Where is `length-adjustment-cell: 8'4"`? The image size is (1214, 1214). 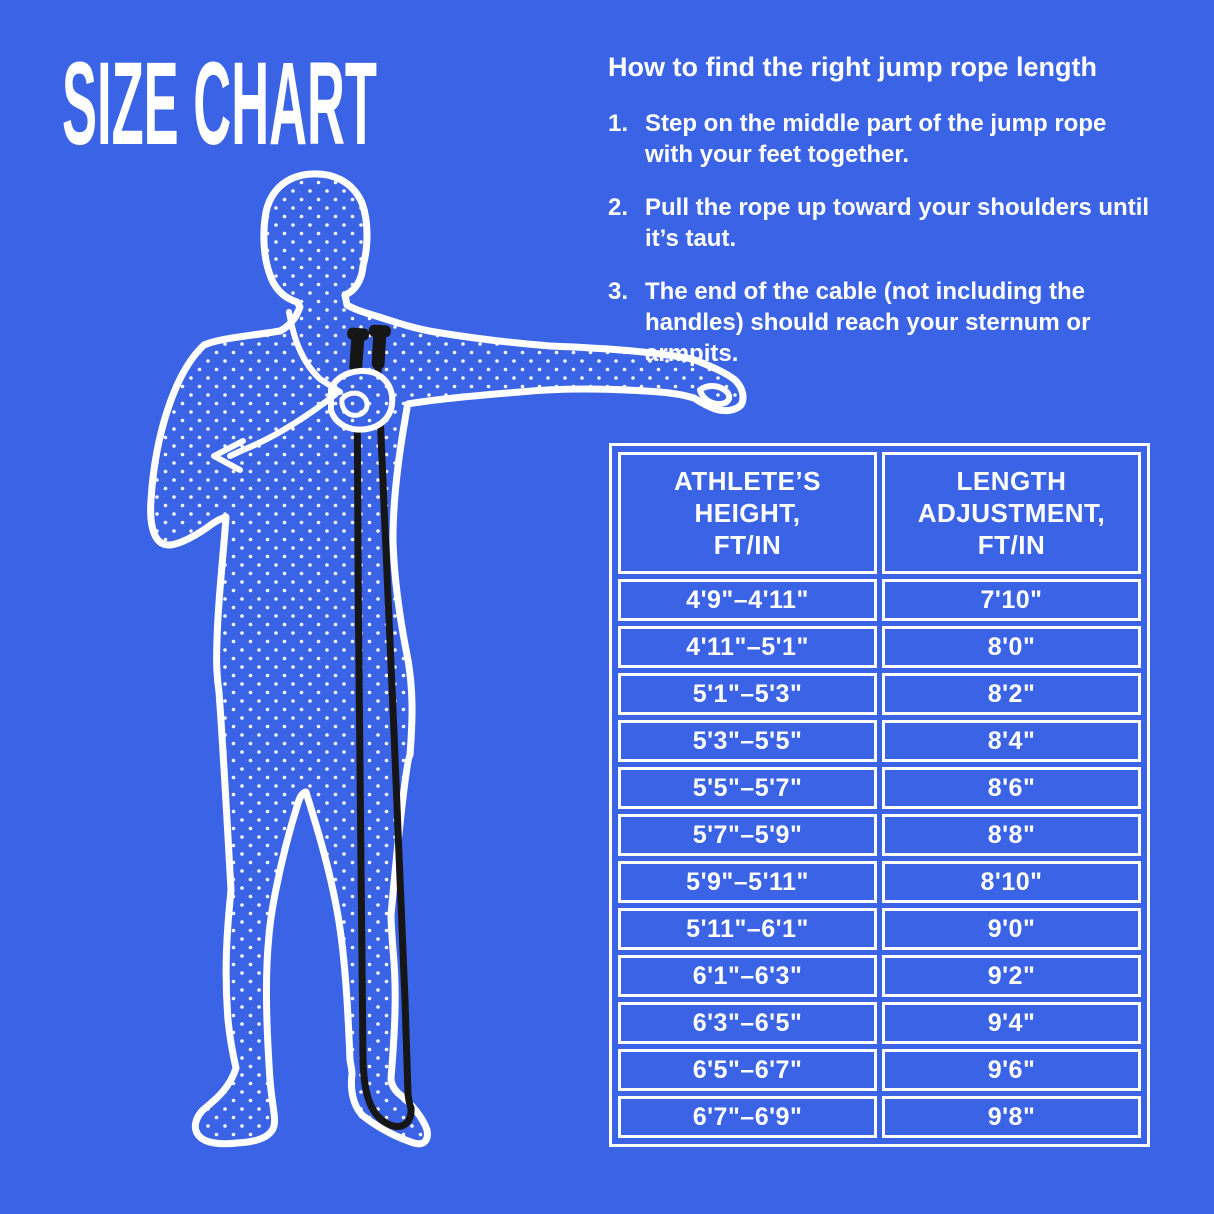
length-adjustment-cell: 8'4" is located at coordinates (1011, 741).